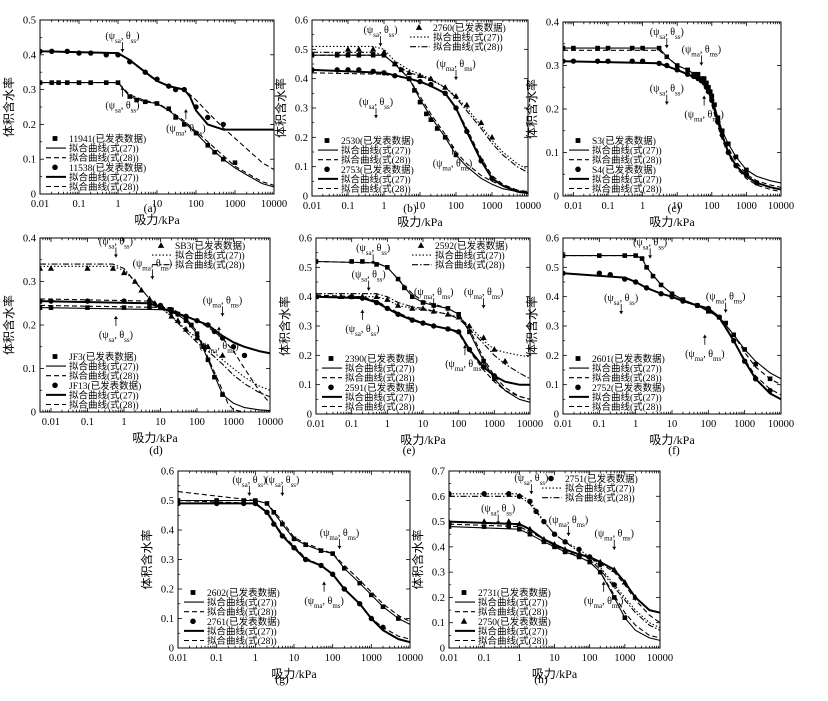  What do you see at coordinates (541, 680) in the screenshot?
I see `panel-caption: (h)` at bounding box center [541, 680].